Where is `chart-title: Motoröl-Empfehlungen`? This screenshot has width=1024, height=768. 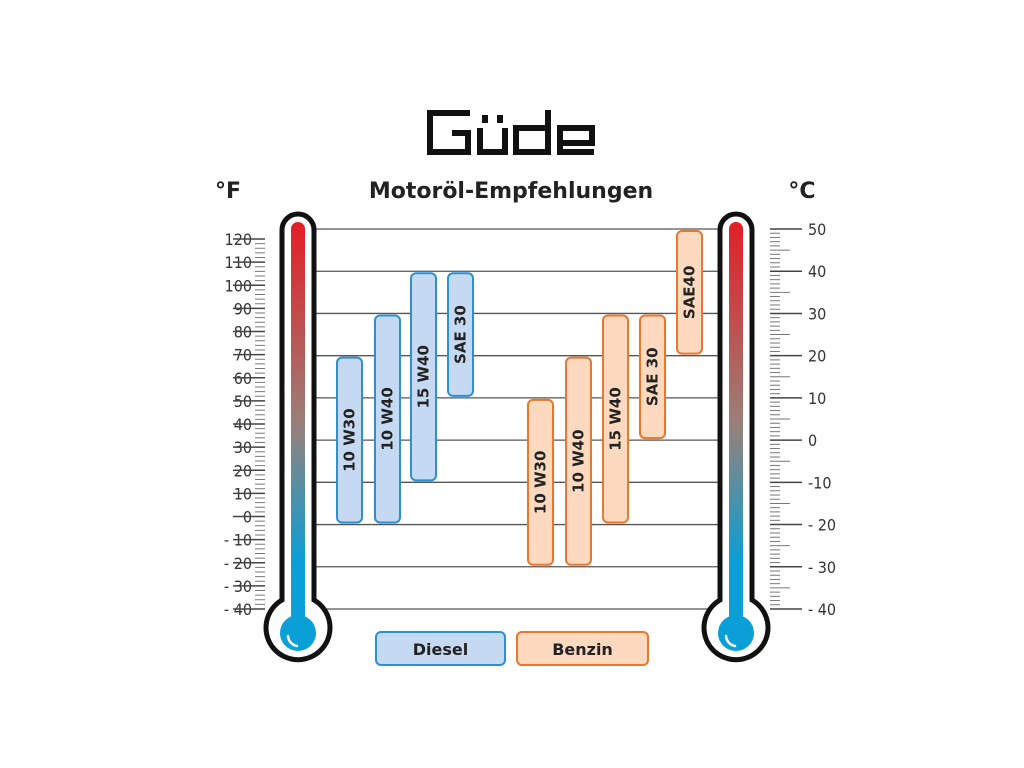 chart-title: Motoröl-Empfehlungen is located at coordinates (511, 191).